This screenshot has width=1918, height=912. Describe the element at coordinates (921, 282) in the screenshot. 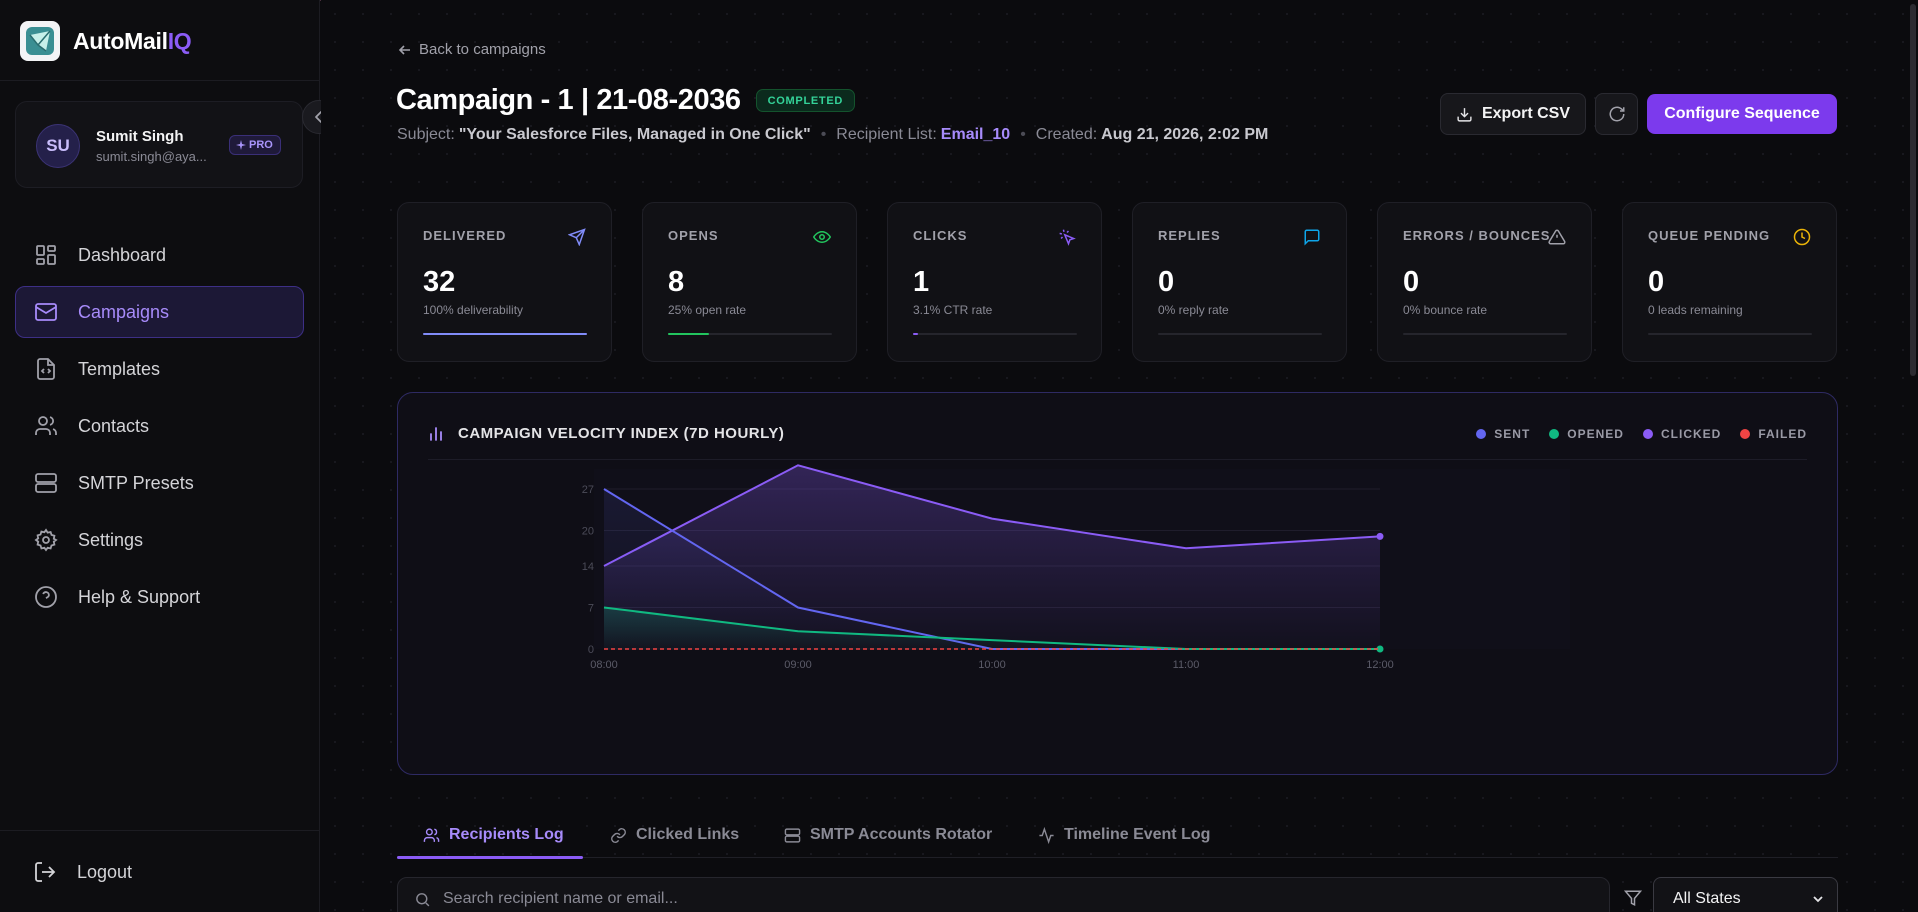

I see `stat-value: 1` at that location.